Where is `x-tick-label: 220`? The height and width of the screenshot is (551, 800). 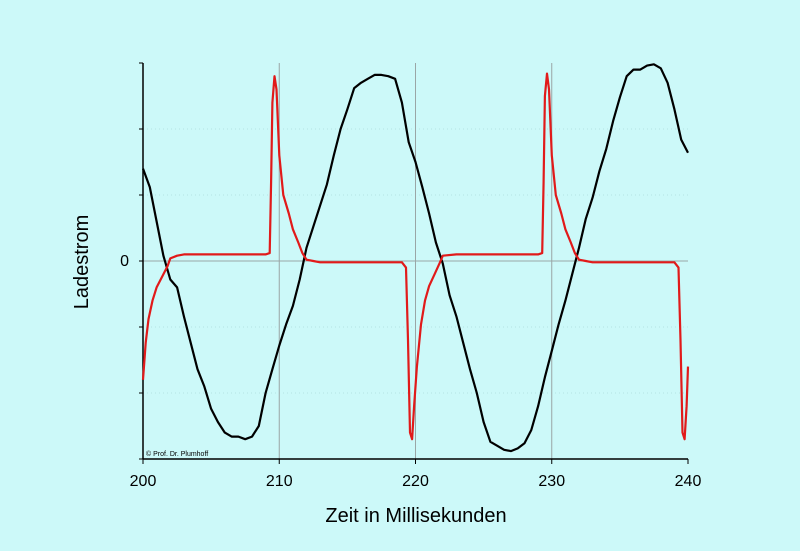
x-tick-label: 220 is located at coordinates (415, 481).